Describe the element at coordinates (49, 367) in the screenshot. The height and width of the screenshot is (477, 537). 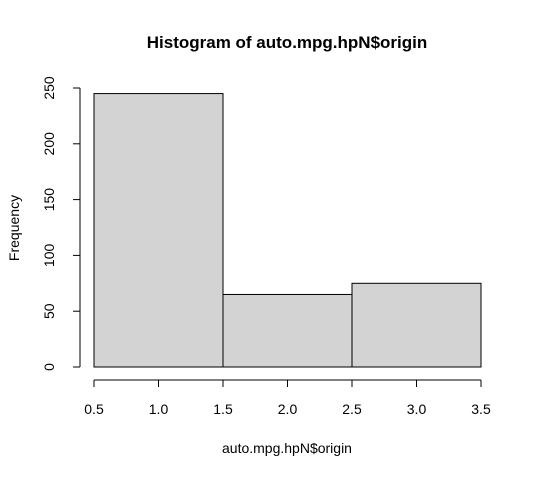
I see `y-tick-label: 0` at that location.